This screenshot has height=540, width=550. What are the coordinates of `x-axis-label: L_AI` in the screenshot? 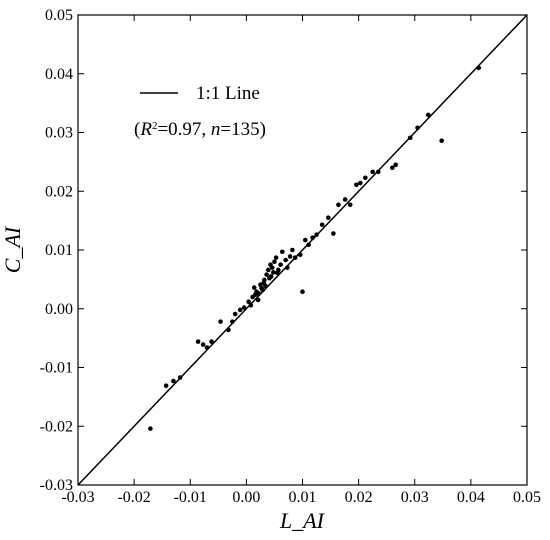 It's located at (302, 520).